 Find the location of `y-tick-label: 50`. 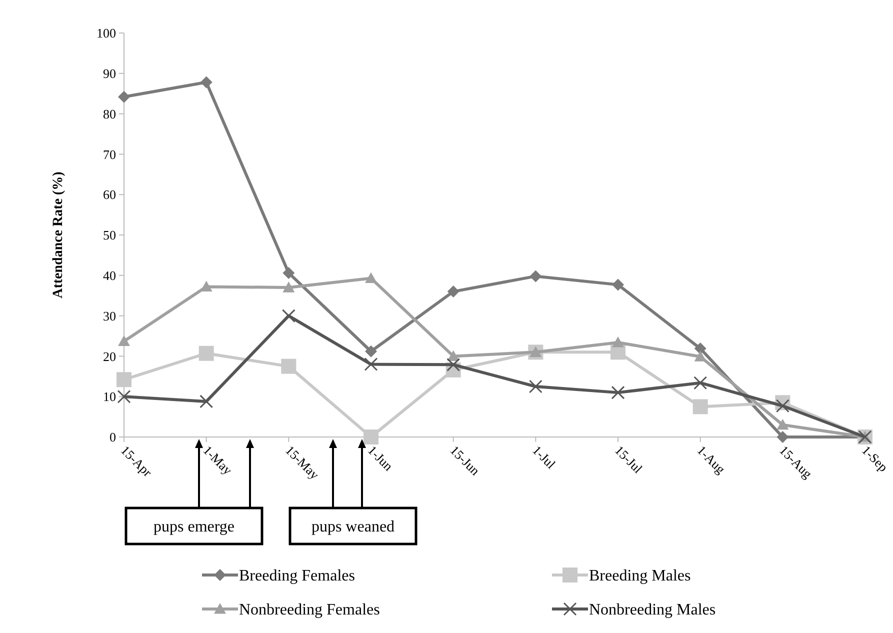

y-tick-label: 50 is located at coordinates (109, 235).